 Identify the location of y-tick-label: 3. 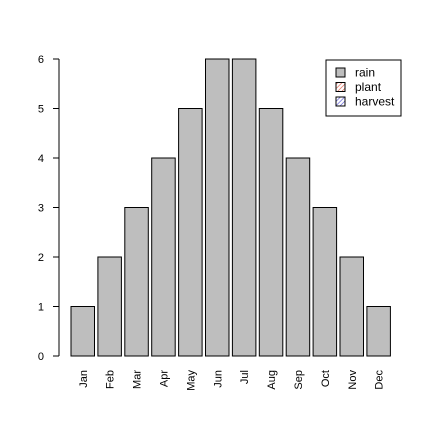
(41, 209).